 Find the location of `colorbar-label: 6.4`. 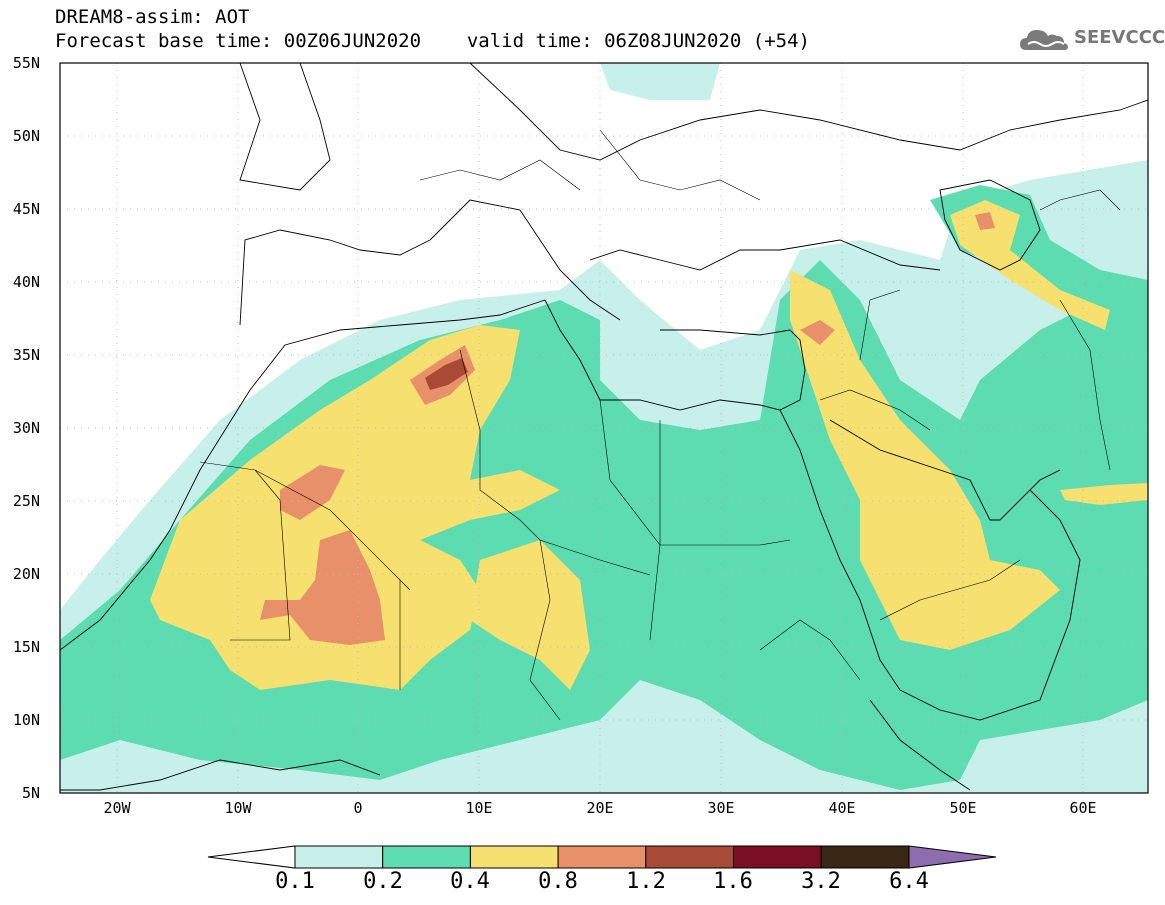

colorbar-label: 6.4 is located at coordinates (909, 881).